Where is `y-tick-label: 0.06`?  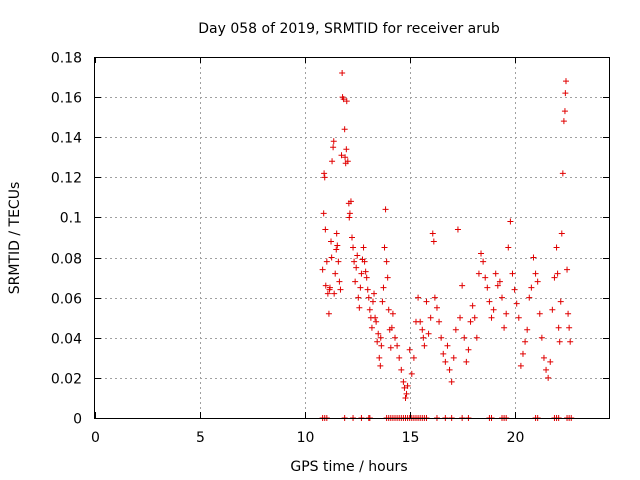
y-tick-label: 0.06 is located at coordinates (66, 300).